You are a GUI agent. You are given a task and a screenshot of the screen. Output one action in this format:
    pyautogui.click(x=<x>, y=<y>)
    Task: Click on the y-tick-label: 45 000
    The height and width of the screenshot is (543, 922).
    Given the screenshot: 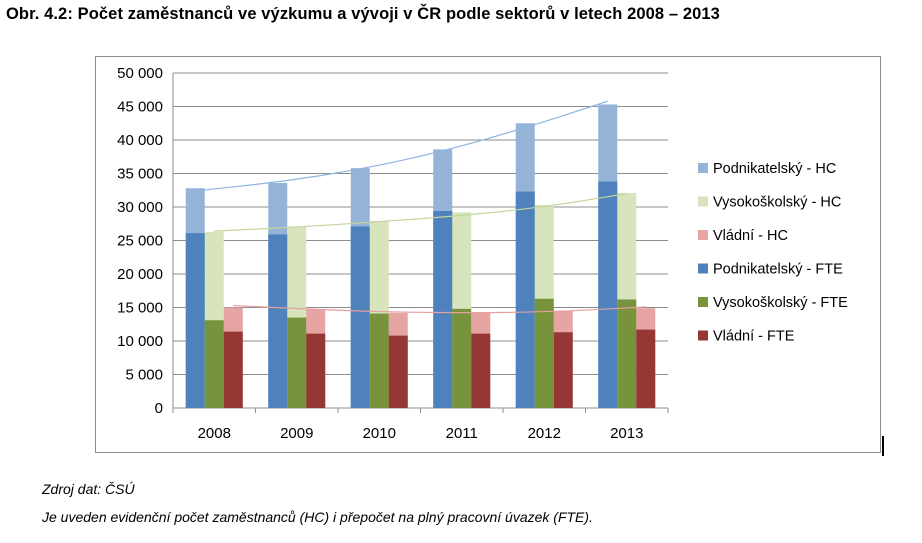 What is the action you would take?
    pyautogui.click(x=140, y=107)
    